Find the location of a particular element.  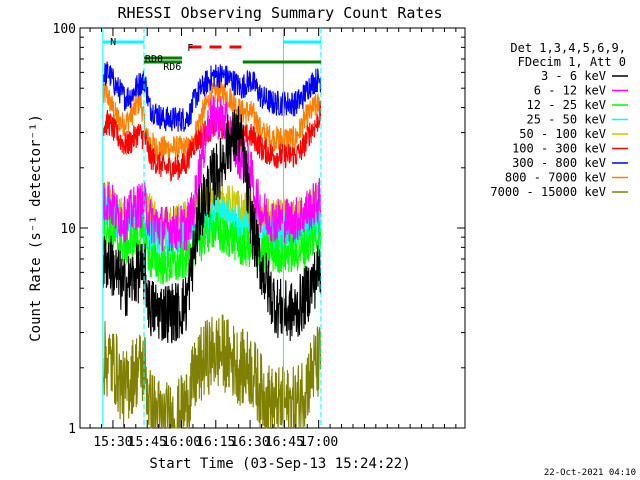

legend-entry-label: 6 - 12 keV is located at coordinates (570, 91).